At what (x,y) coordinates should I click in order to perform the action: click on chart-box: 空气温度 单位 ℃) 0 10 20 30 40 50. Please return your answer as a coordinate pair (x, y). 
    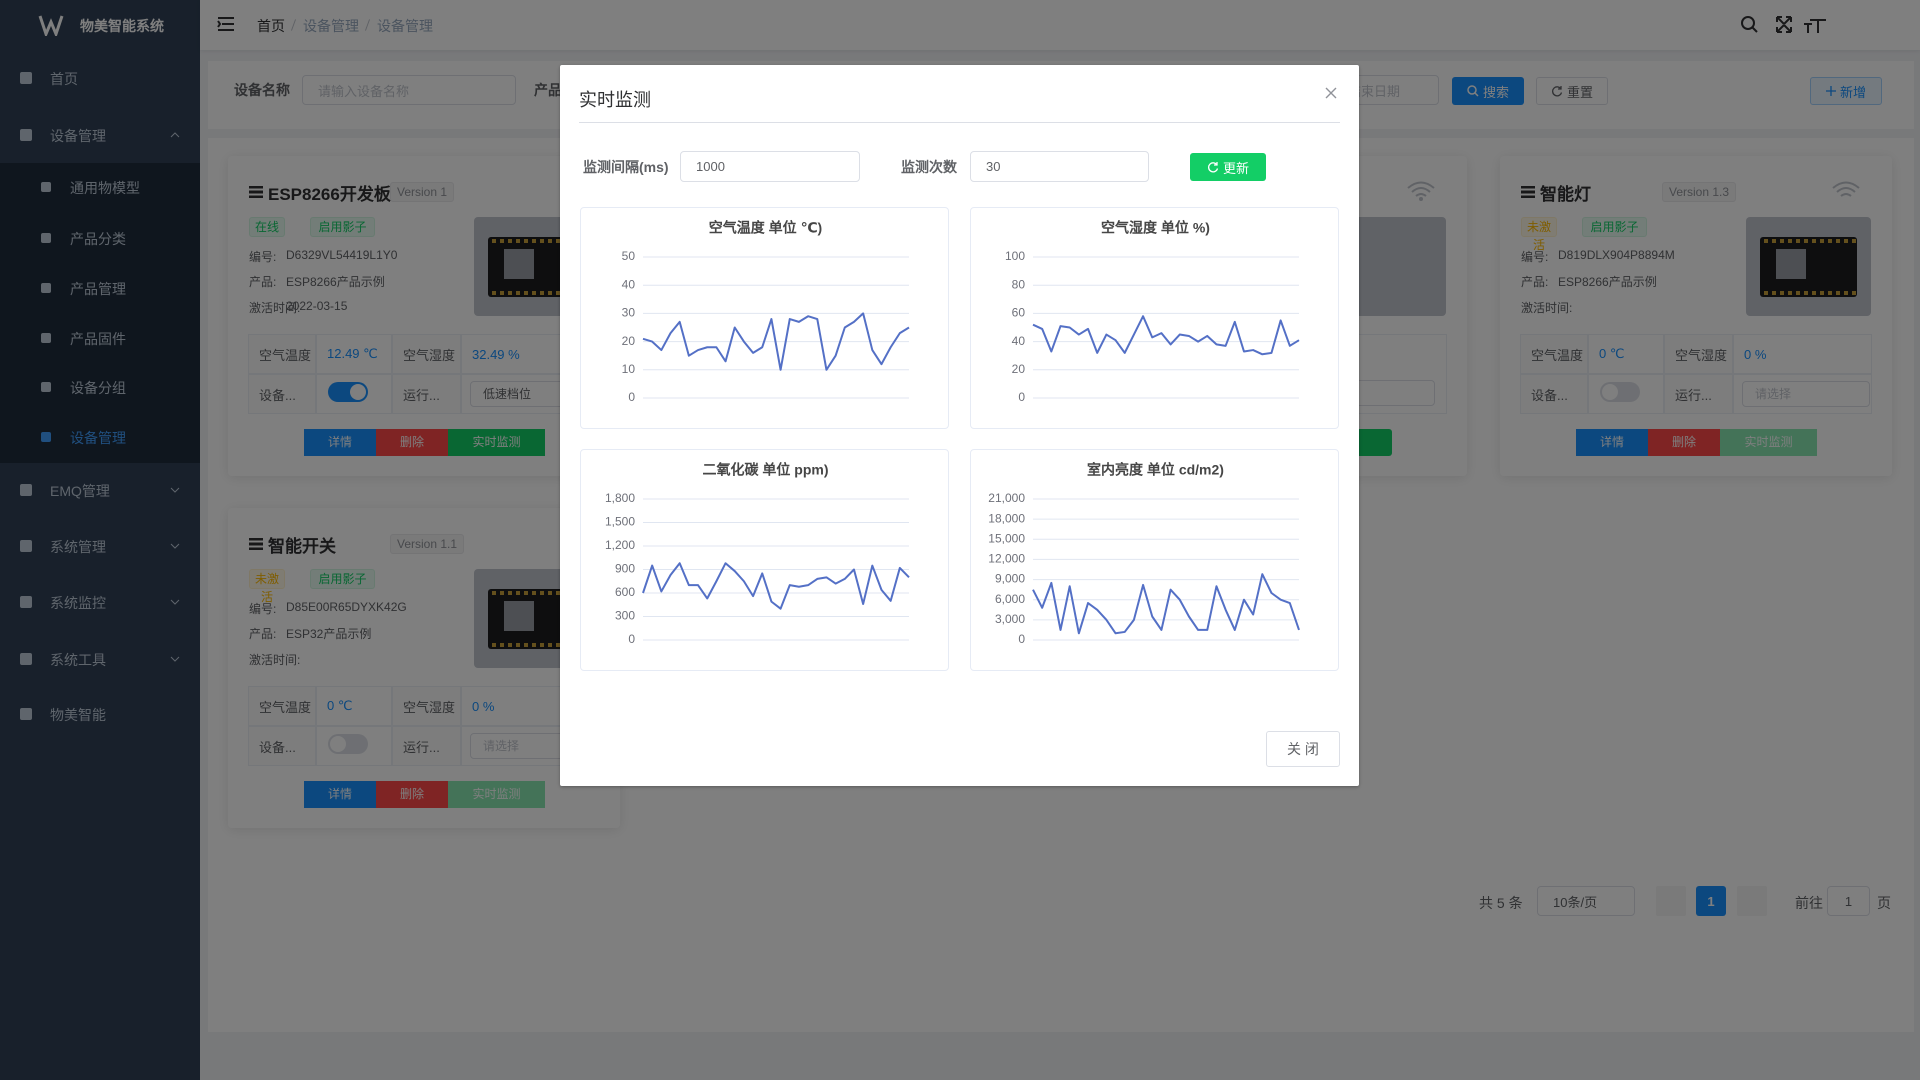
    Looking at the image, I should click on (764, 318).